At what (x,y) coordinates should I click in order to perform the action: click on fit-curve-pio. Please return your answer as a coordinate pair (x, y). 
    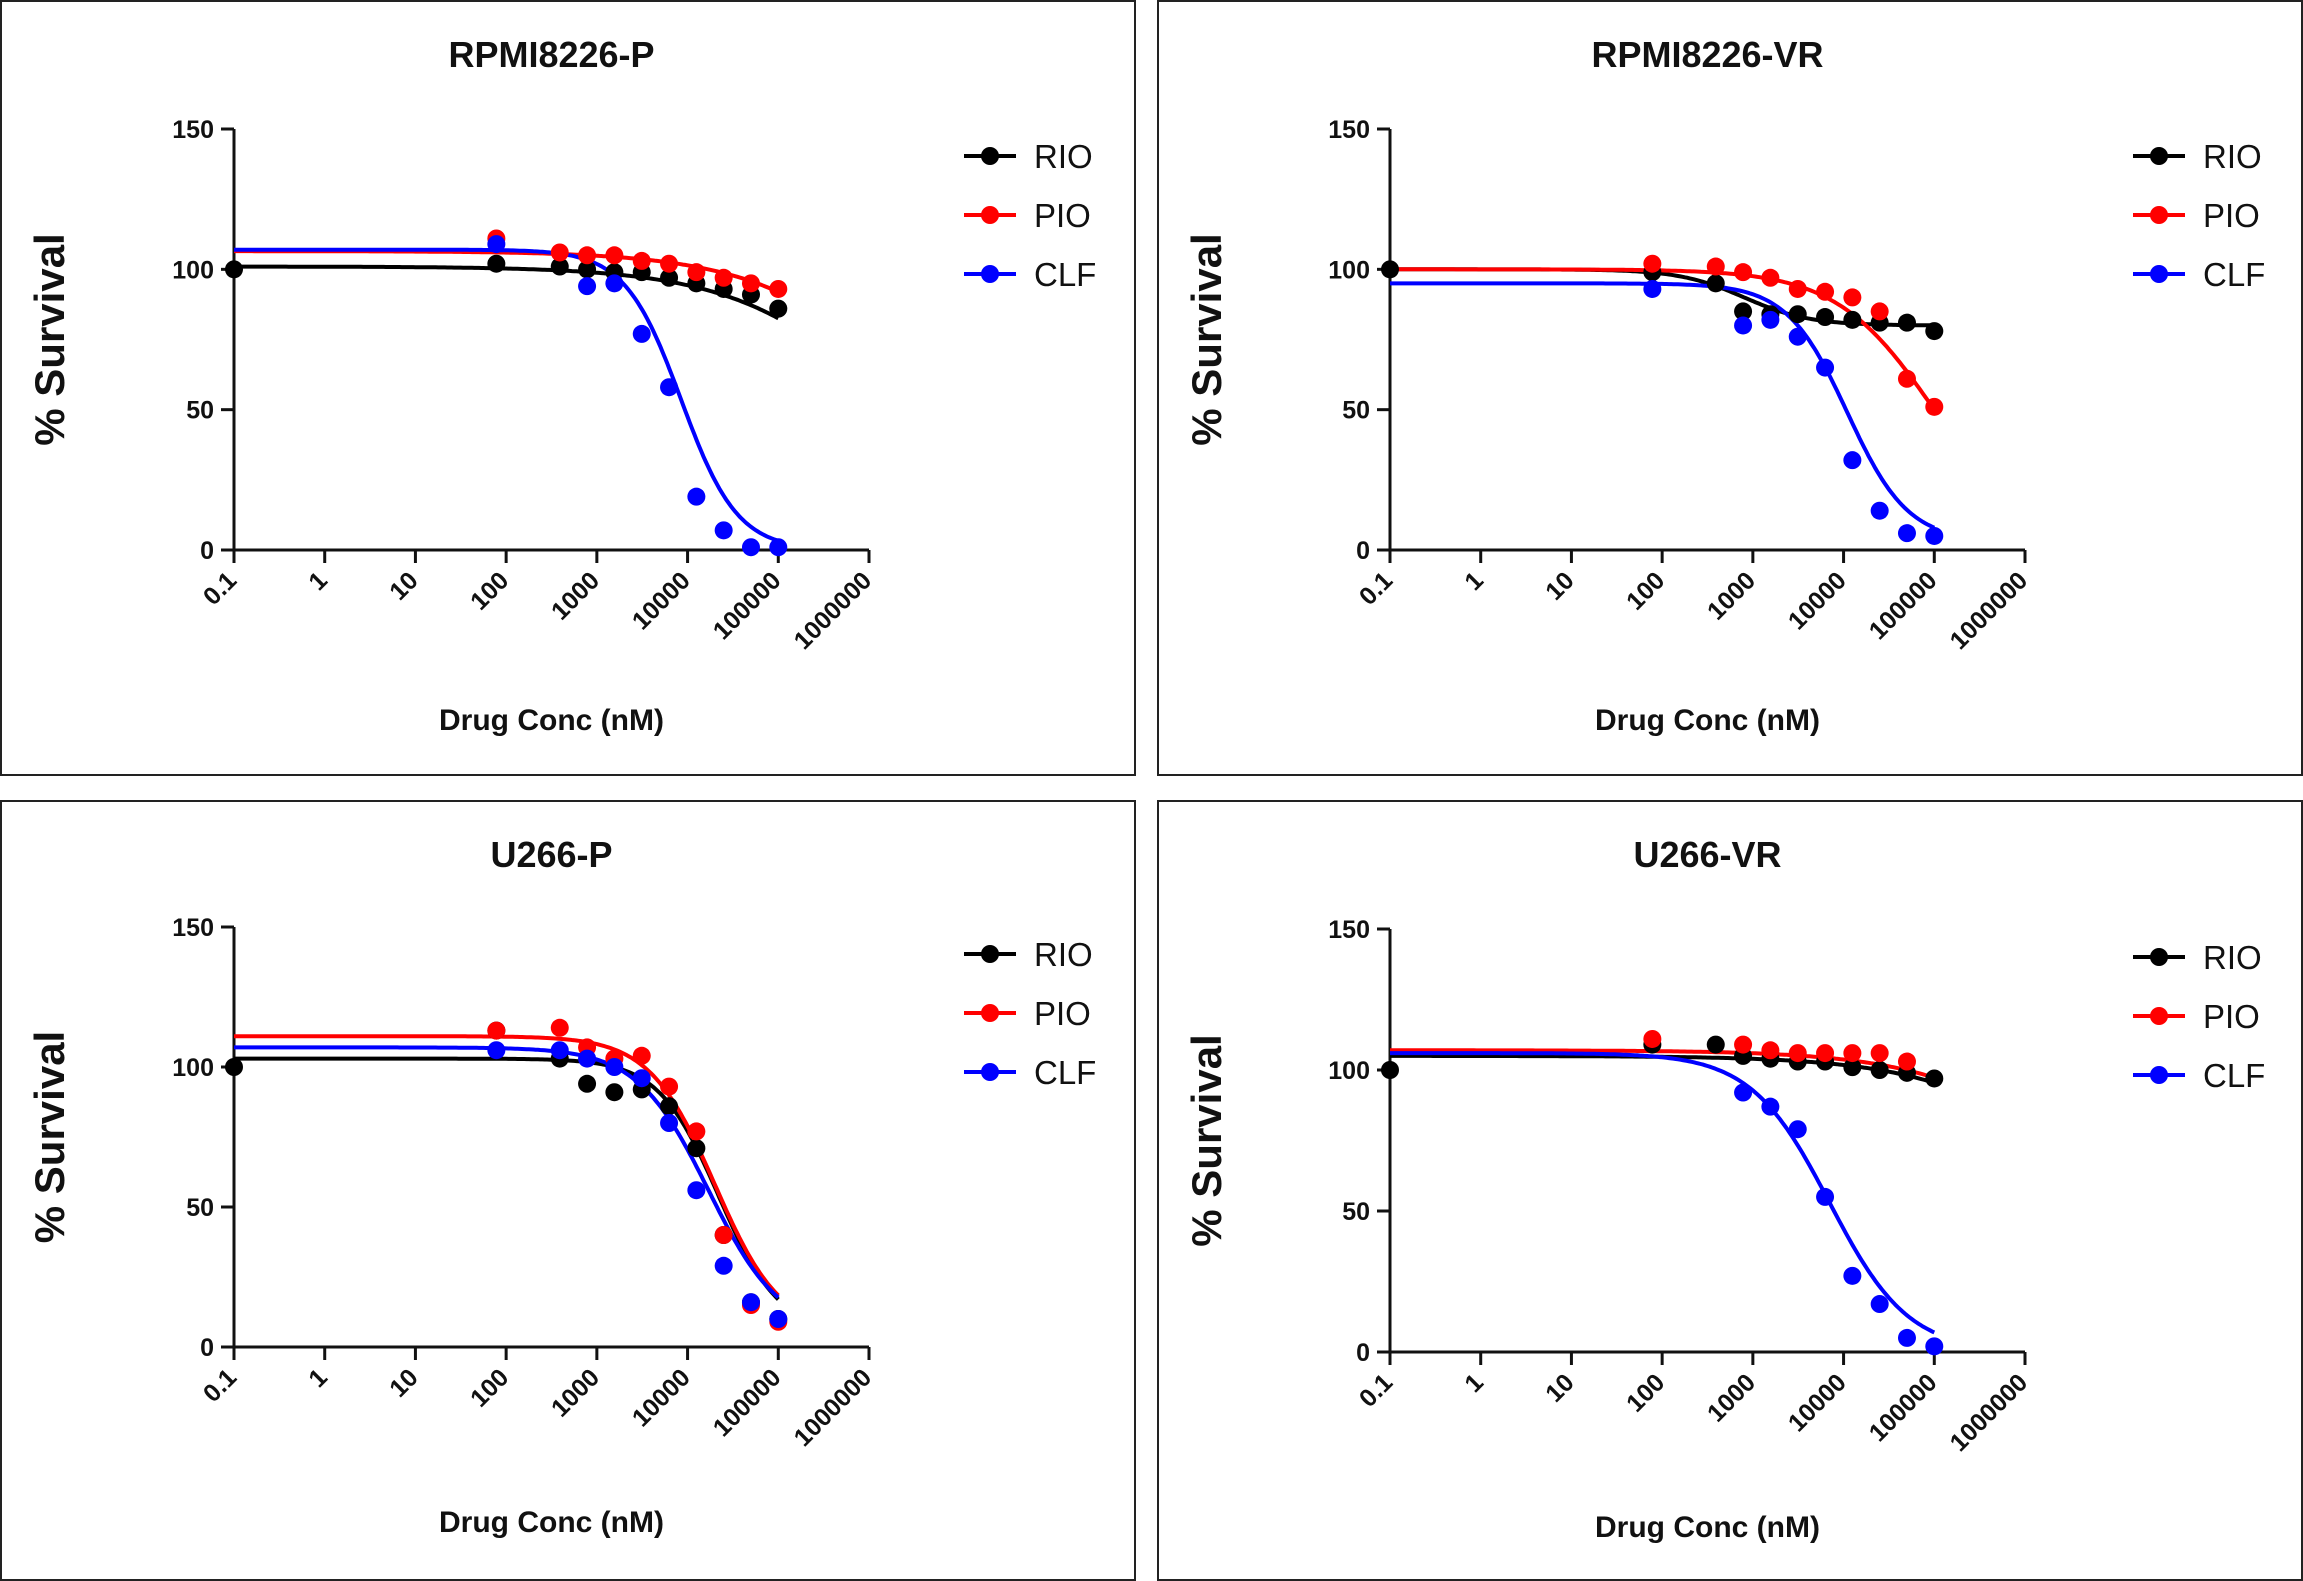
    Looking at the image, I should click on (1663, 339).